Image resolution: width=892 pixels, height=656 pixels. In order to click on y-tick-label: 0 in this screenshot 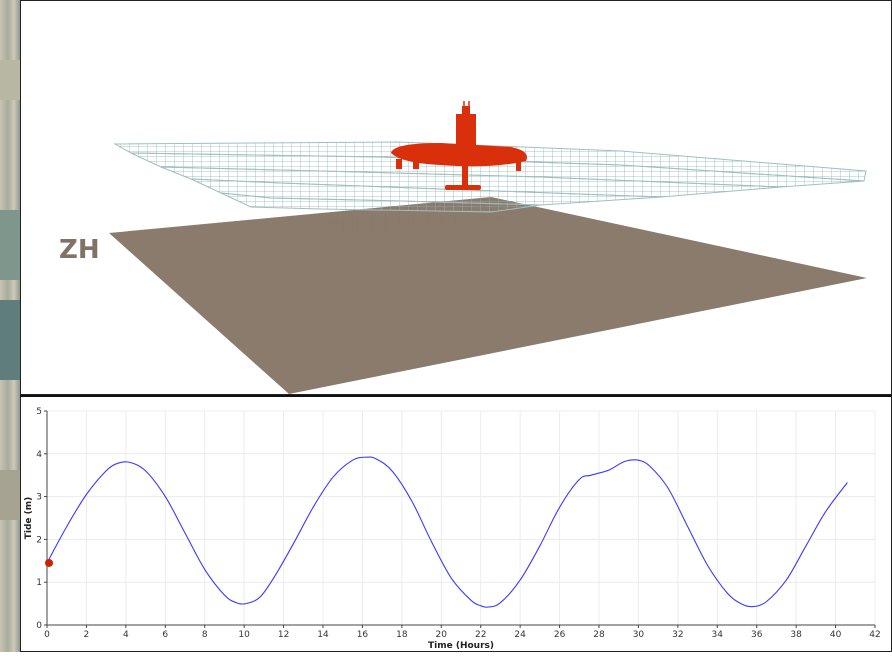, I will do `click(39, 626)`.